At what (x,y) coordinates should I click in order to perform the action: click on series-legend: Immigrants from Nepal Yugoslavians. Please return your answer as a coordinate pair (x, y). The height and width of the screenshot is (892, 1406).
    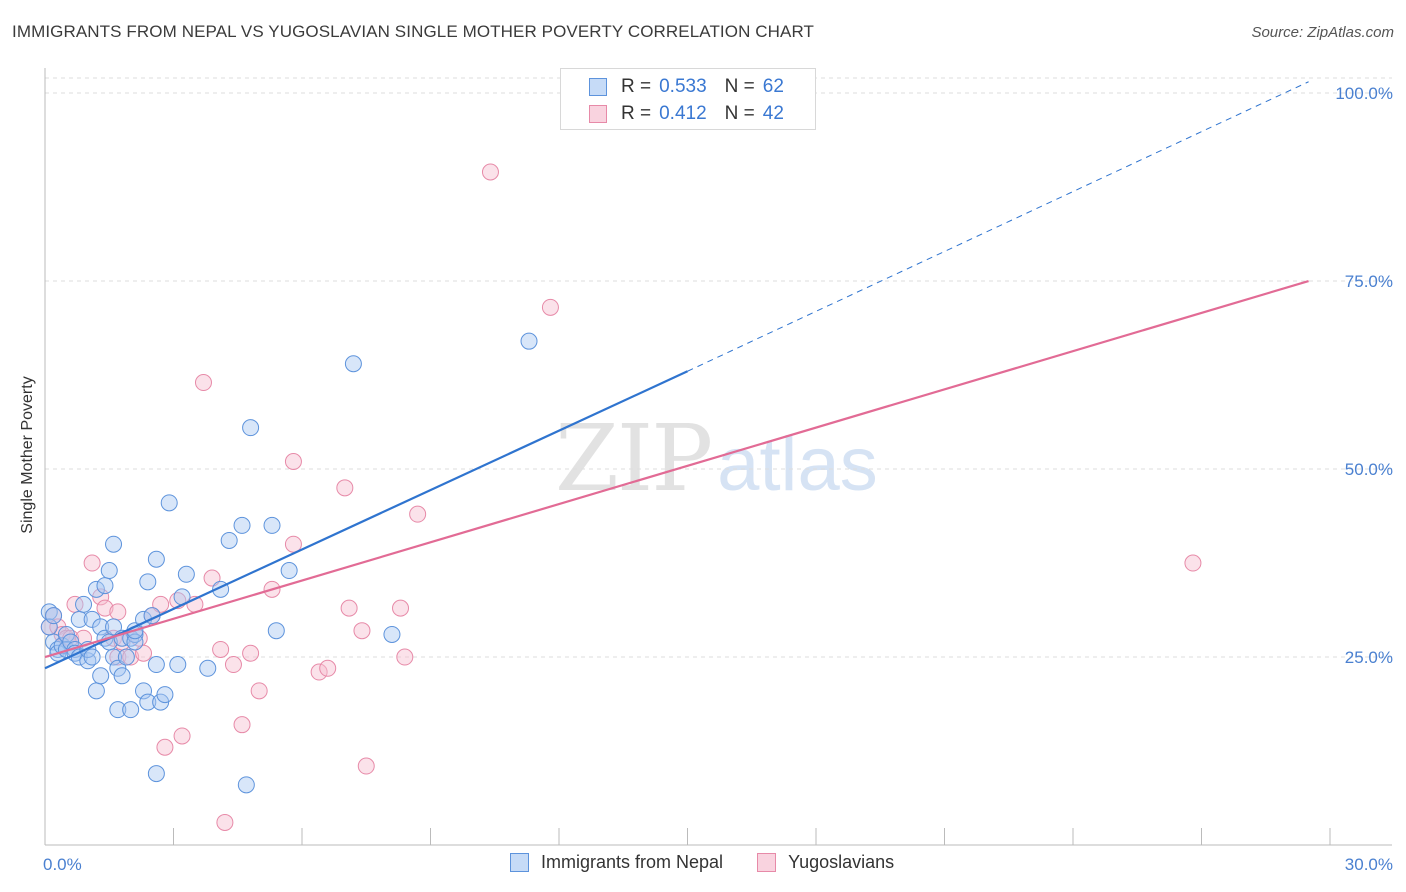
    Looking at the image, I should click on (719, 862).